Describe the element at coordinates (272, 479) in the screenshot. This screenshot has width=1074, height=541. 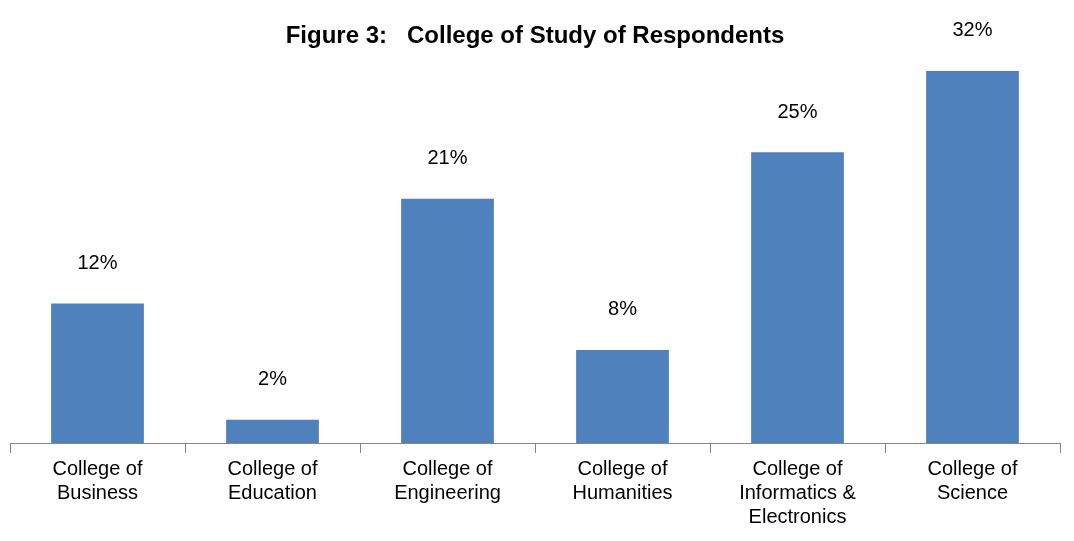
I see `x-tick-label: College of Education` at that location.